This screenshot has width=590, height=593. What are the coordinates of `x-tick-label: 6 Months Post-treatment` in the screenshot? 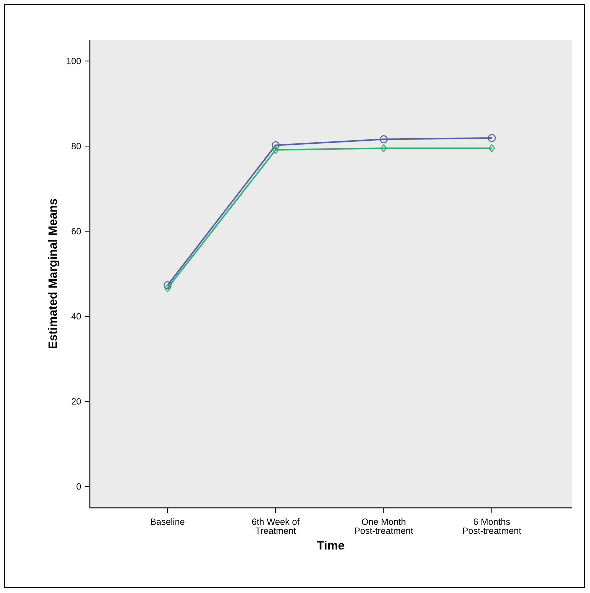 It's located at (492, 526).